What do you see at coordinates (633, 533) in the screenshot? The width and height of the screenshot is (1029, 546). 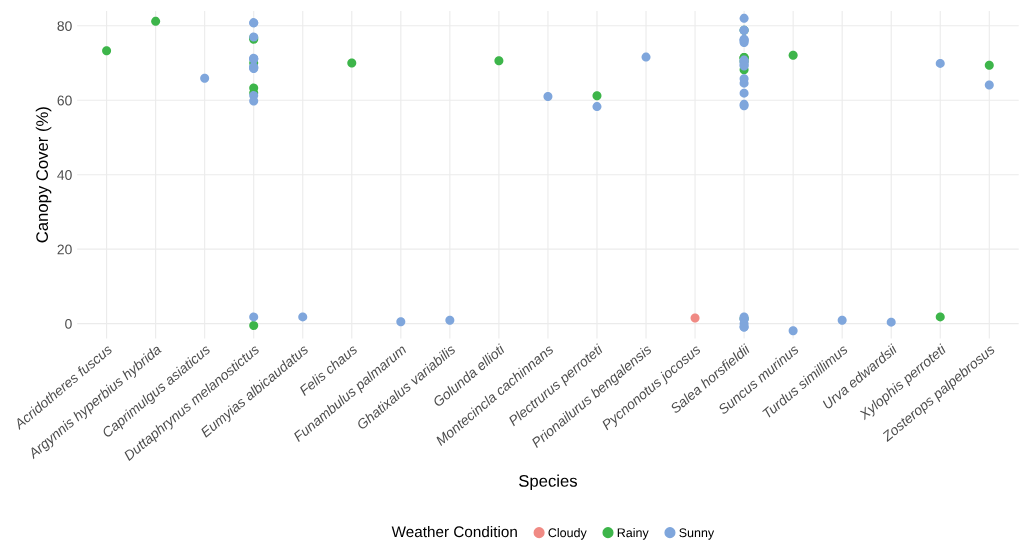 I see `legend-label: Rainy` at bounding box center [633, 533].